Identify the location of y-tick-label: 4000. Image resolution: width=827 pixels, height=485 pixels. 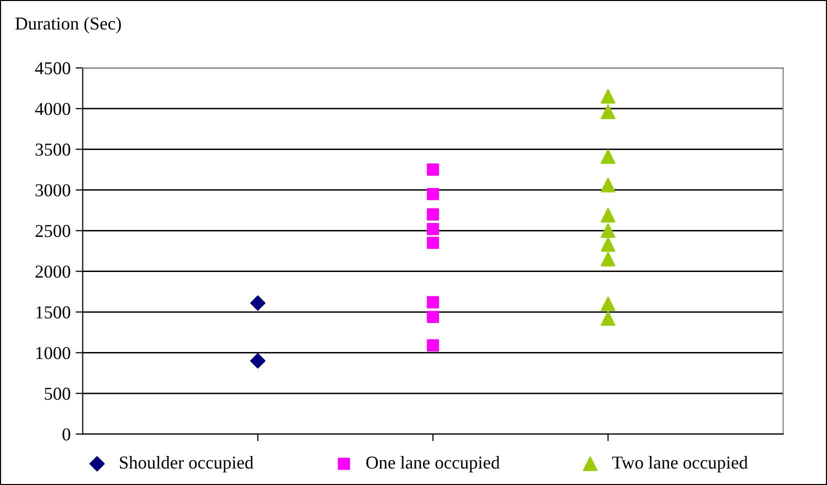
(52, 109).